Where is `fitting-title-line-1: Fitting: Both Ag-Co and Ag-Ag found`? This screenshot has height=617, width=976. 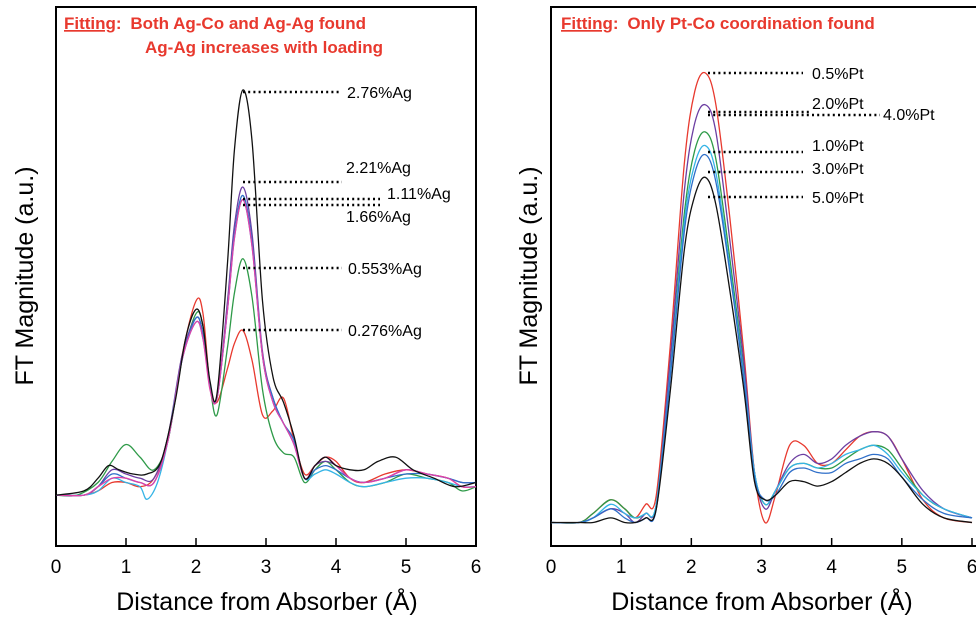
fitting-title-line-1: Fitting: Both Ag-Co and Ag-Ag found is located at coordinates (215, 23).